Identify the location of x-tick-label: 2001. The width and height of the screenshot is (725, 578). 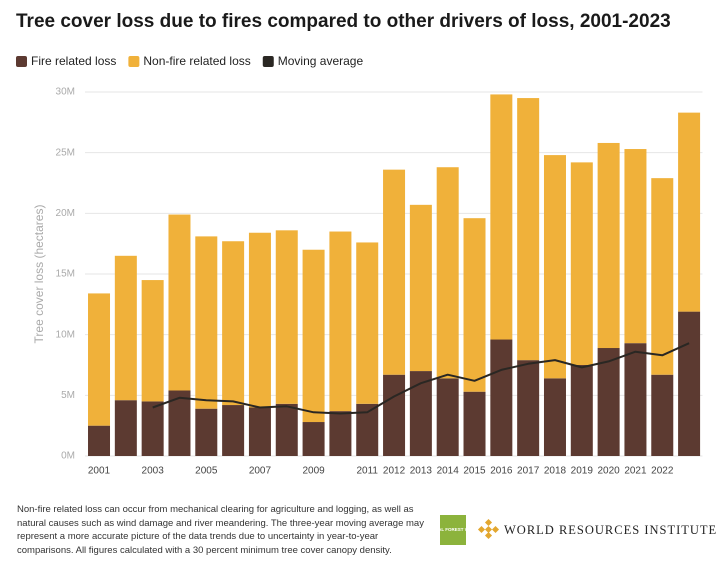
(99, 471).